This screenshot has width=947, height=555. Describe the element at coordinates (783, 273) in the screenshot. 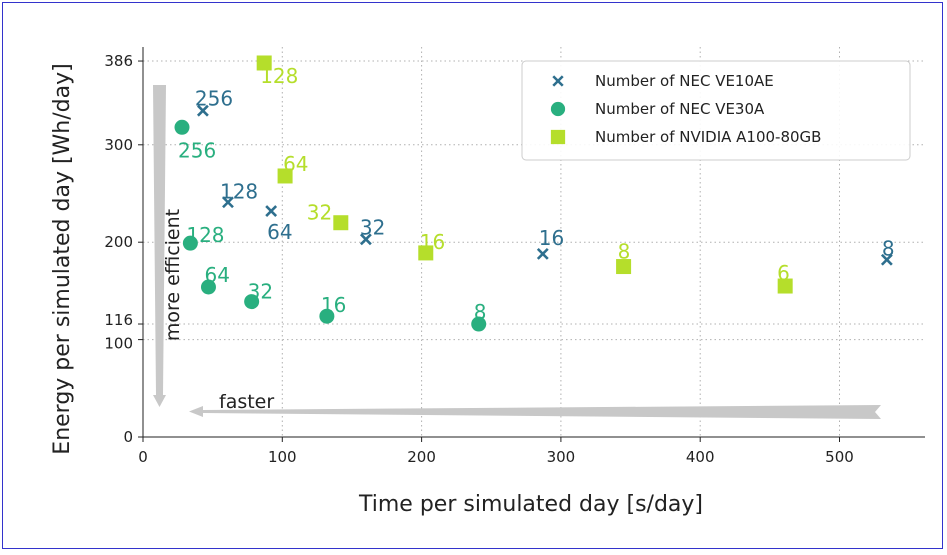

I see `data-label: 6` at that location.